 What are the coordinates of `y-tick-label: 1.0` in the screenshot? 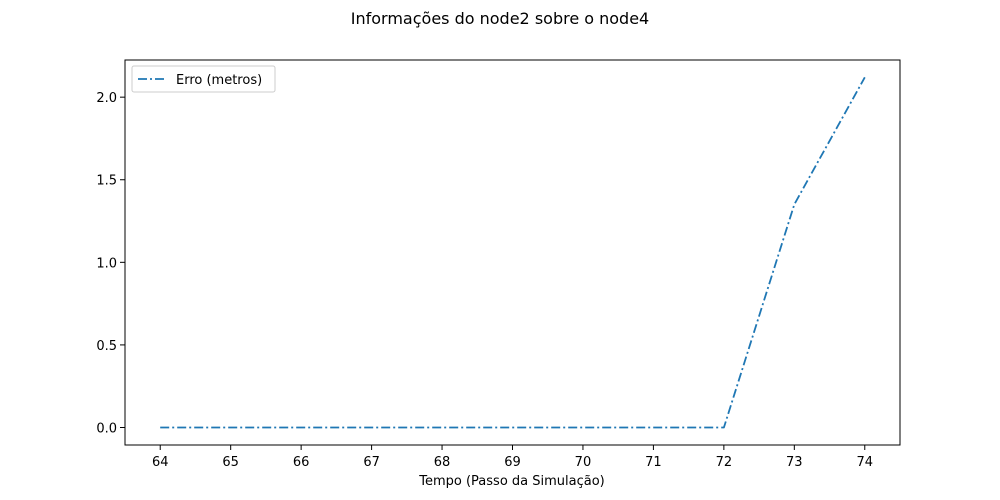 It's located at (106, 263).